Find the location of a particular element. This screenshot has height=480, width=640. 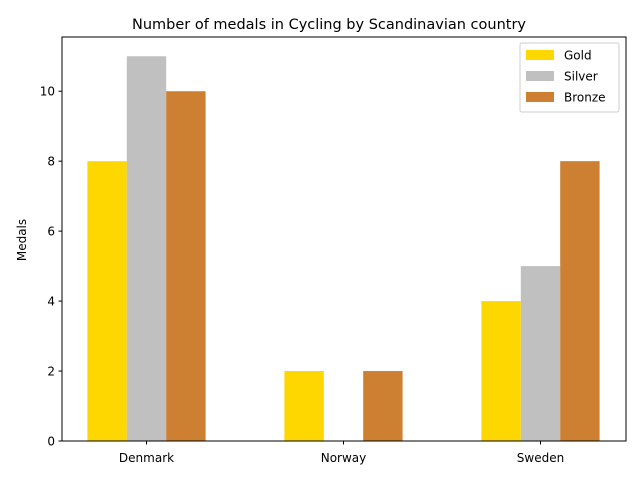

bar-bronze-sweden is located at coordinates (580, 301).